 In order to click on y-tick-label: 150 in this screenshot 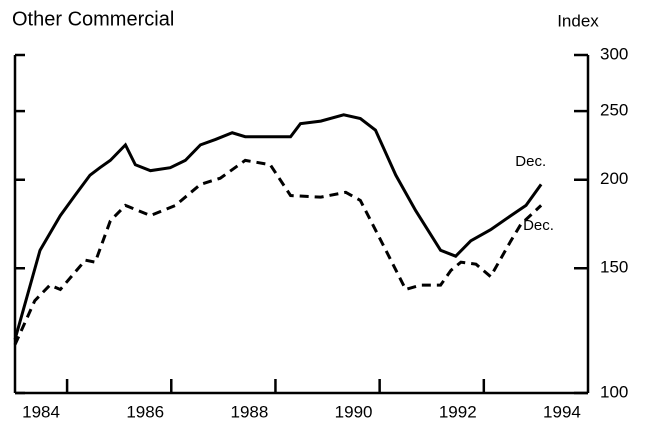, I will do `click(614, 267)`.